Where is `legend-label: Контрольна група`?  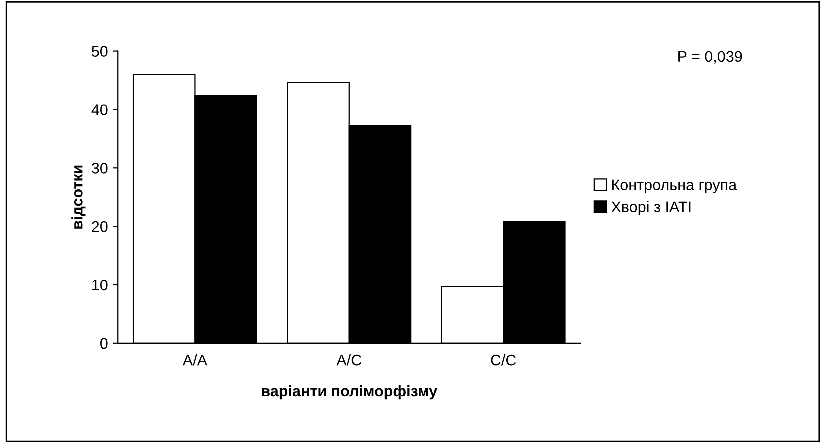 legend-label: Контрольна група is located at coordinates (675, 187).